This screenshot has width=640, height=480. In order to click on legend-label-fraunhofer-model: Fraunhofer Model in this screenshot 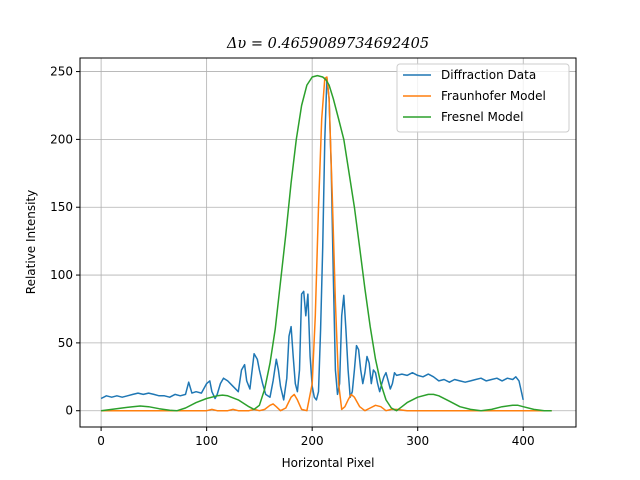, I will do `click(493, 96)`.